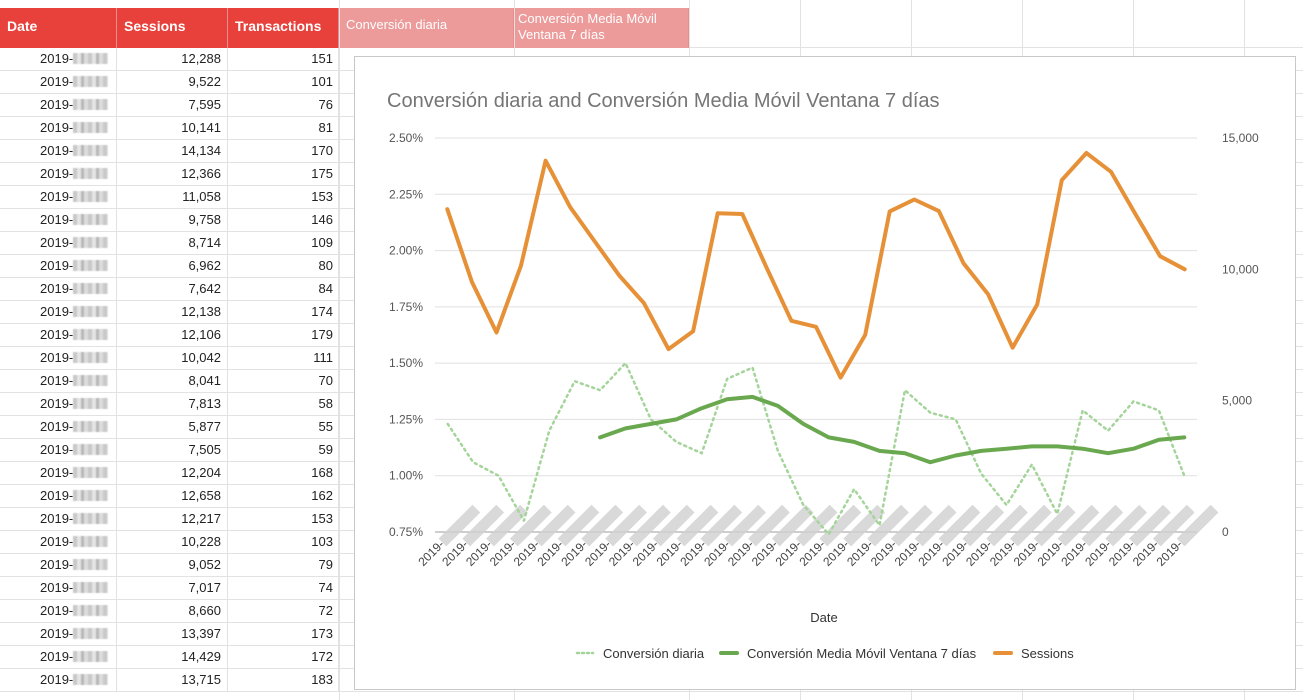  What do you see at coordinates (640, 653) in the screenshot?
I see `legend-item: Conversión diaria` at bounding box center [640, 653].